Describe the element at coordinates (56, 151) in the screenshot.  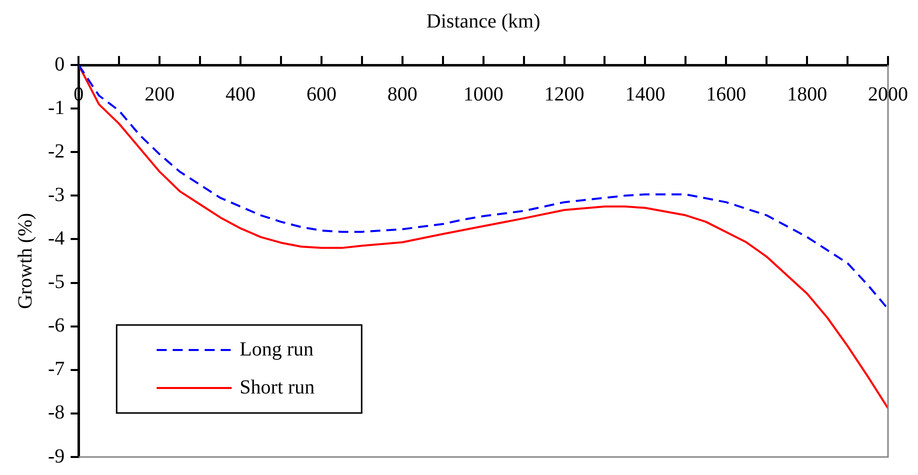
I see `y-tick-label: -2` at that location.